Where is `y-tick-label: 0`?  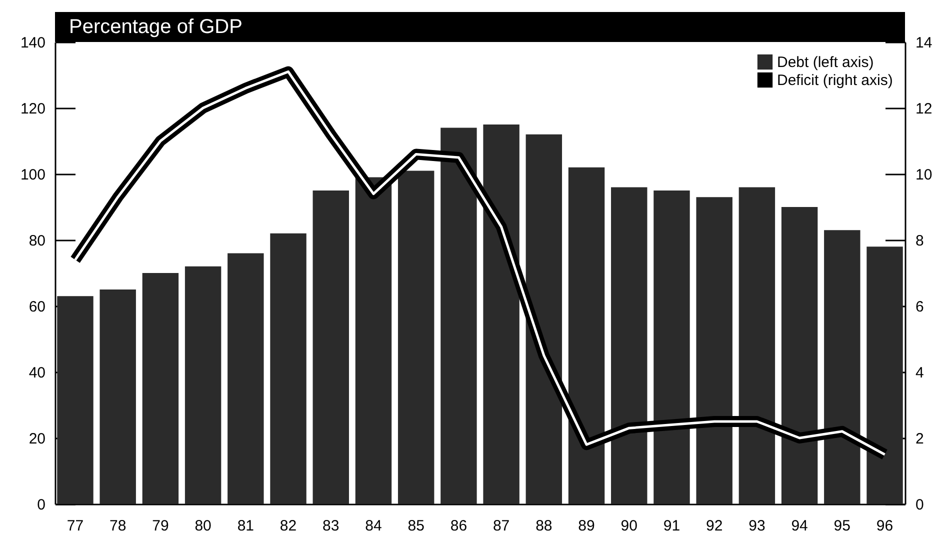
y-tick-label: 0 is located at coordinates (41, 505).